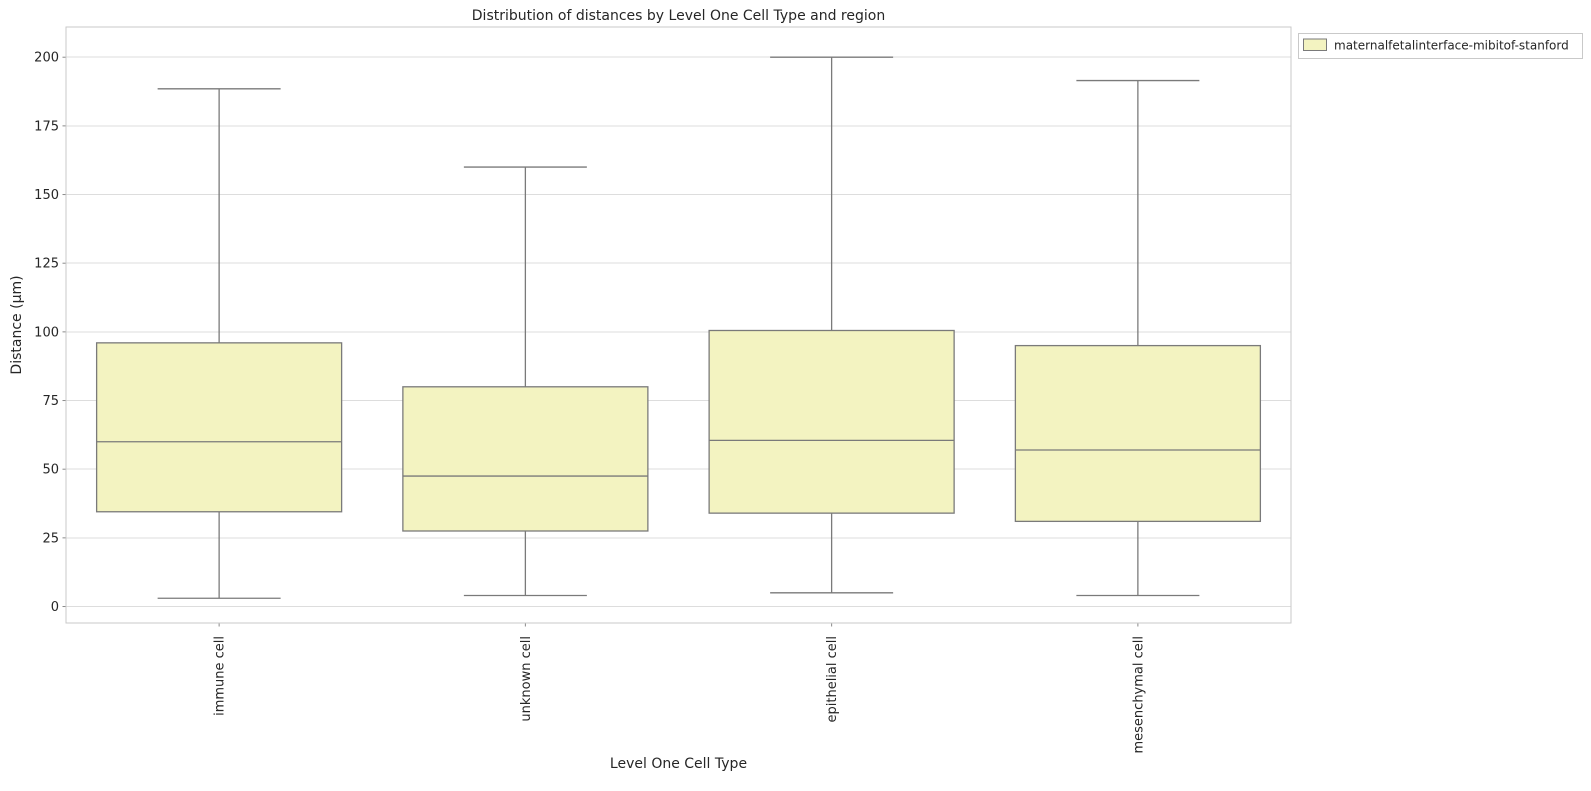 The width and height of the screenshot is (1591, 791). I want to click on y-tick-label-125: 125, so click(46, 264).